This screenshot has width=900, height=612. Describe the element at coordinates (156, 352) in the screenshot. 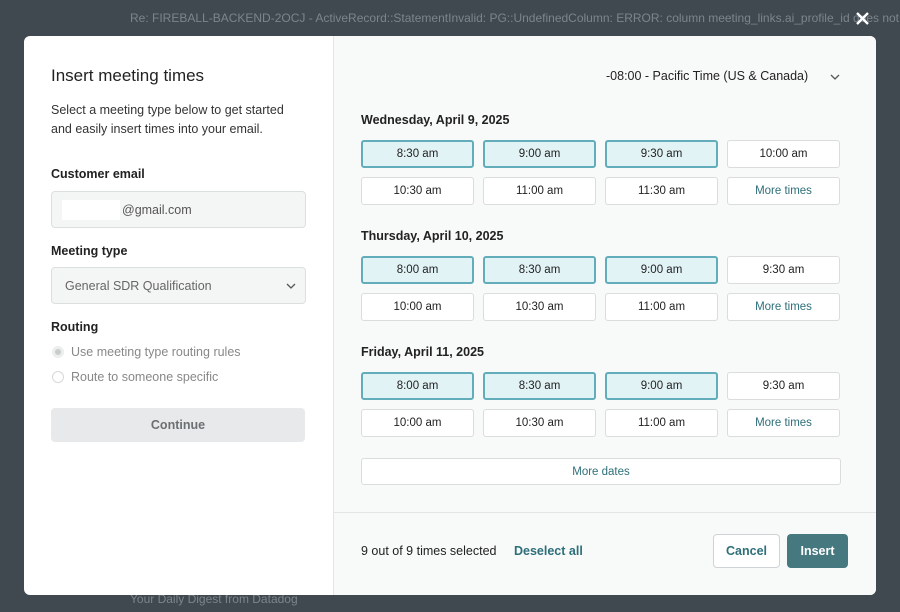

I see `radio-label: Use meeting type routing rules` at that location.